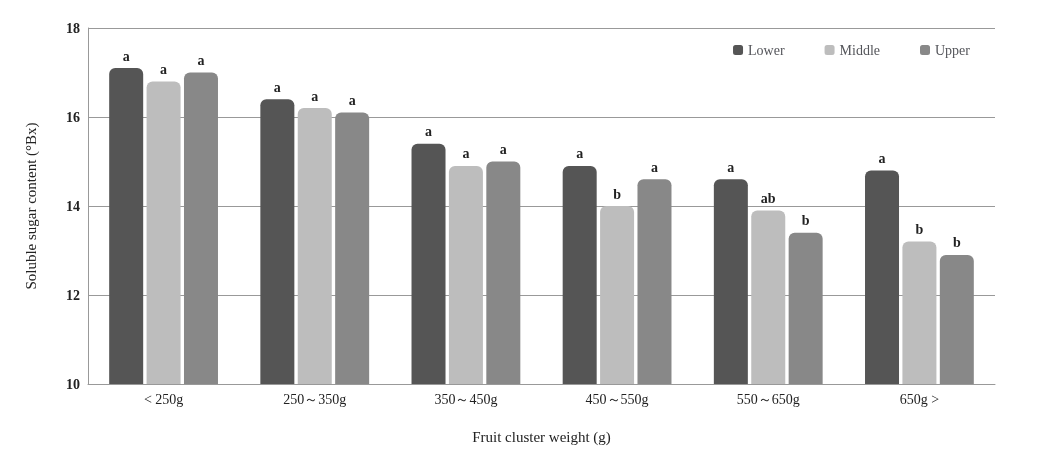  What do you see at coordinates (73, 117) in the screenshot?
I see `y-tick-label: 16` at bounding box center [73, 117].